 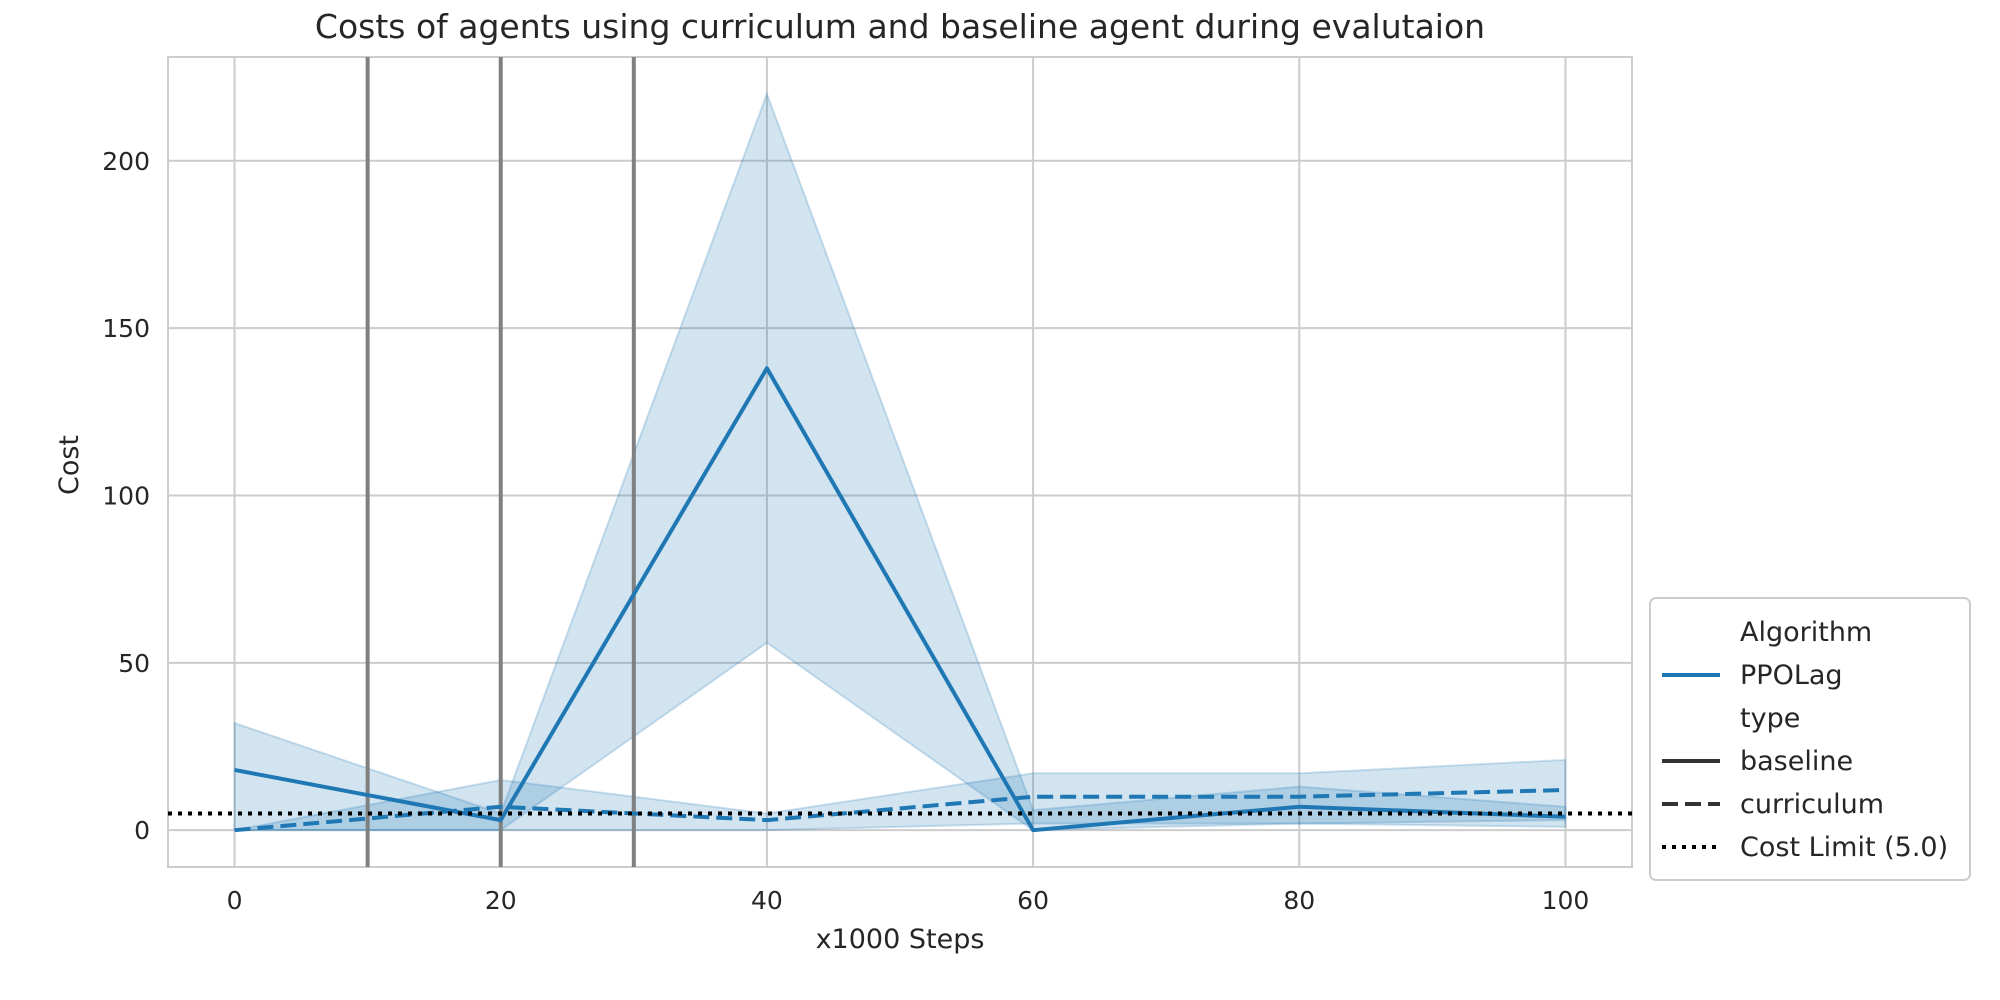 What do you see at coordinates (134, 663) in the screenshot?
I see `y-tick-label: 50` at bounding box center [134, 663].